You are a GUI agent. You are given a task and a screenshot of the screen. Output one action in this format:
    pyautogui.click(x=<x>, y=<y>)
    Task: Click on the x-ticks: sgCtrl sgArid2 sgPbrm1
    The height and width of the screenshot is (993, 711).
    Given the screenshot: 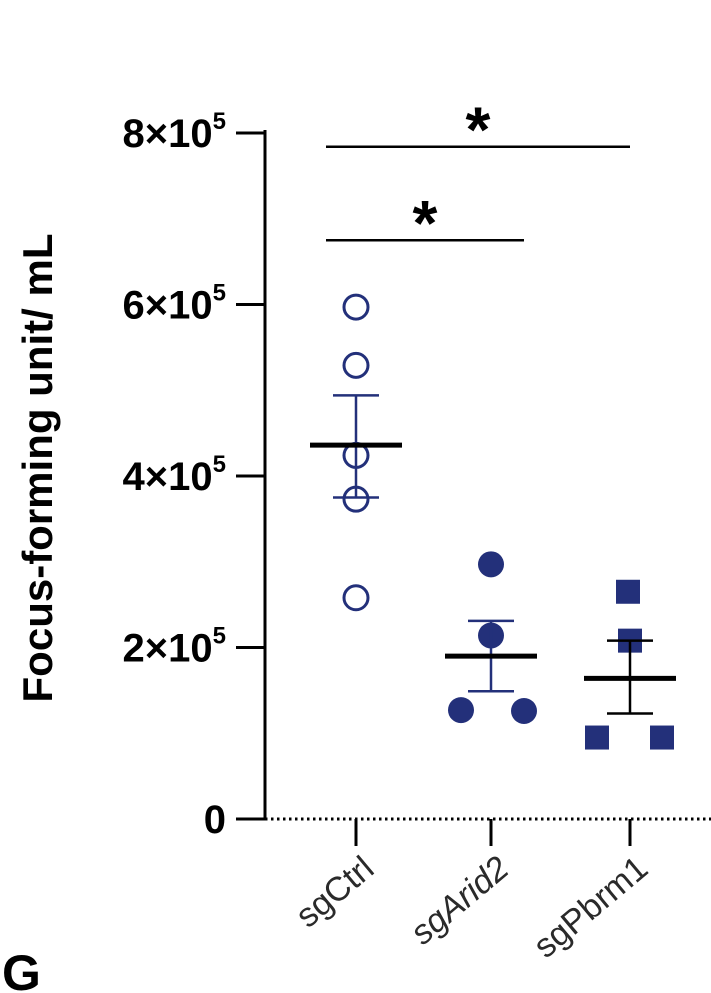 What is the action you would take?
    pyautogui.click(x=472, y=892)
    